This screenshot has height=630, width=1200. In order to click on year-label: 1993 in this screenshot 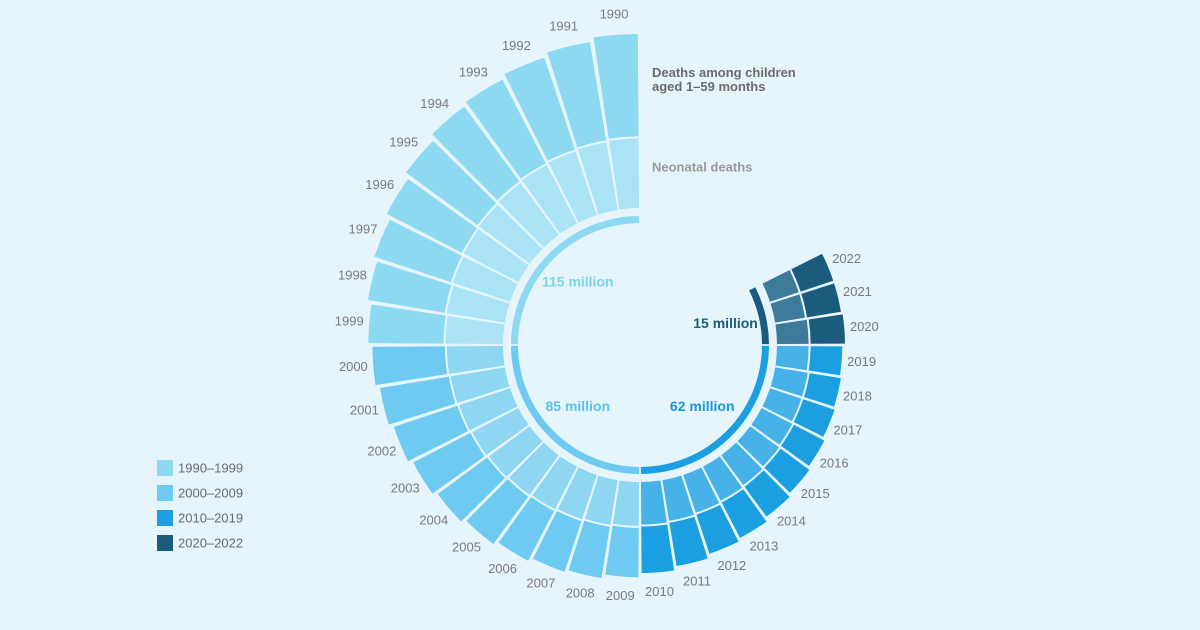, I will do `click(473, 72)`.